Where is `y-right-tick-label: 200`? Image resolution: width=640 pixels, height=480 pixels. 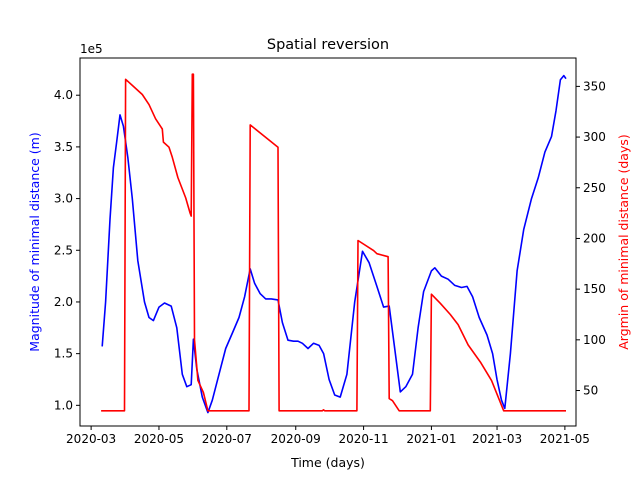
y-right-tick-label: 200 is located at coordinates (594, 238).